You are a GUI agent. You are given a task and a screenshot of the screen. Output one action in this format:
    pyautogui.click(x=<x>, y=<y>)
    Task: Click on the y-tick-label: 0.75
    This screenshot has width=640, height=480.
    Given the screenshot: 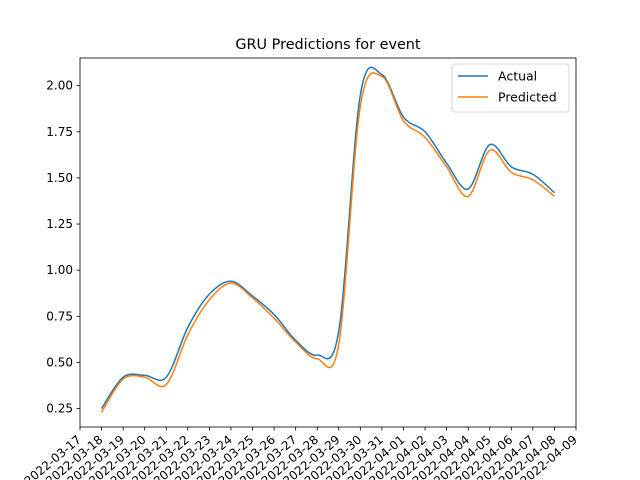 What is the action you would take?
    pyautogui.click(x=59, y=316)
    